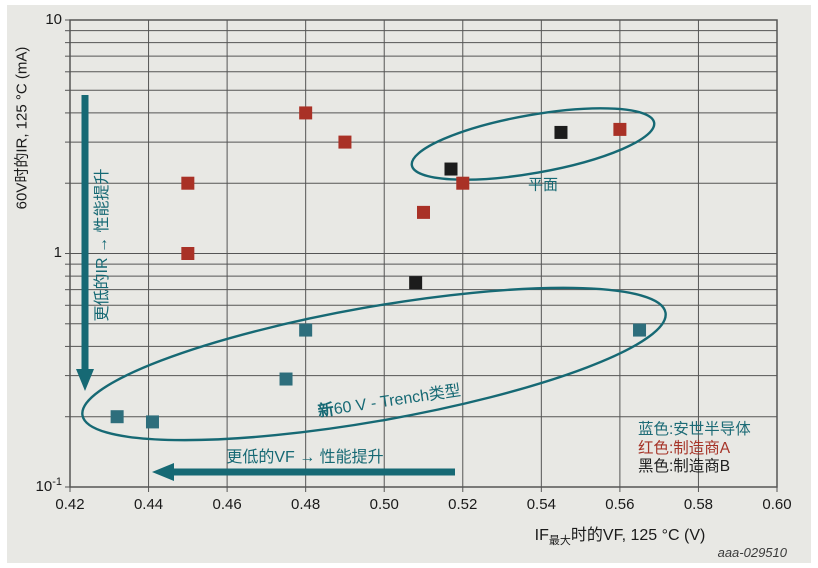 The height and width of the screenshot is (568, 818). I want to click on y-tick-label-0.1: 10-1, so click(48, 485).